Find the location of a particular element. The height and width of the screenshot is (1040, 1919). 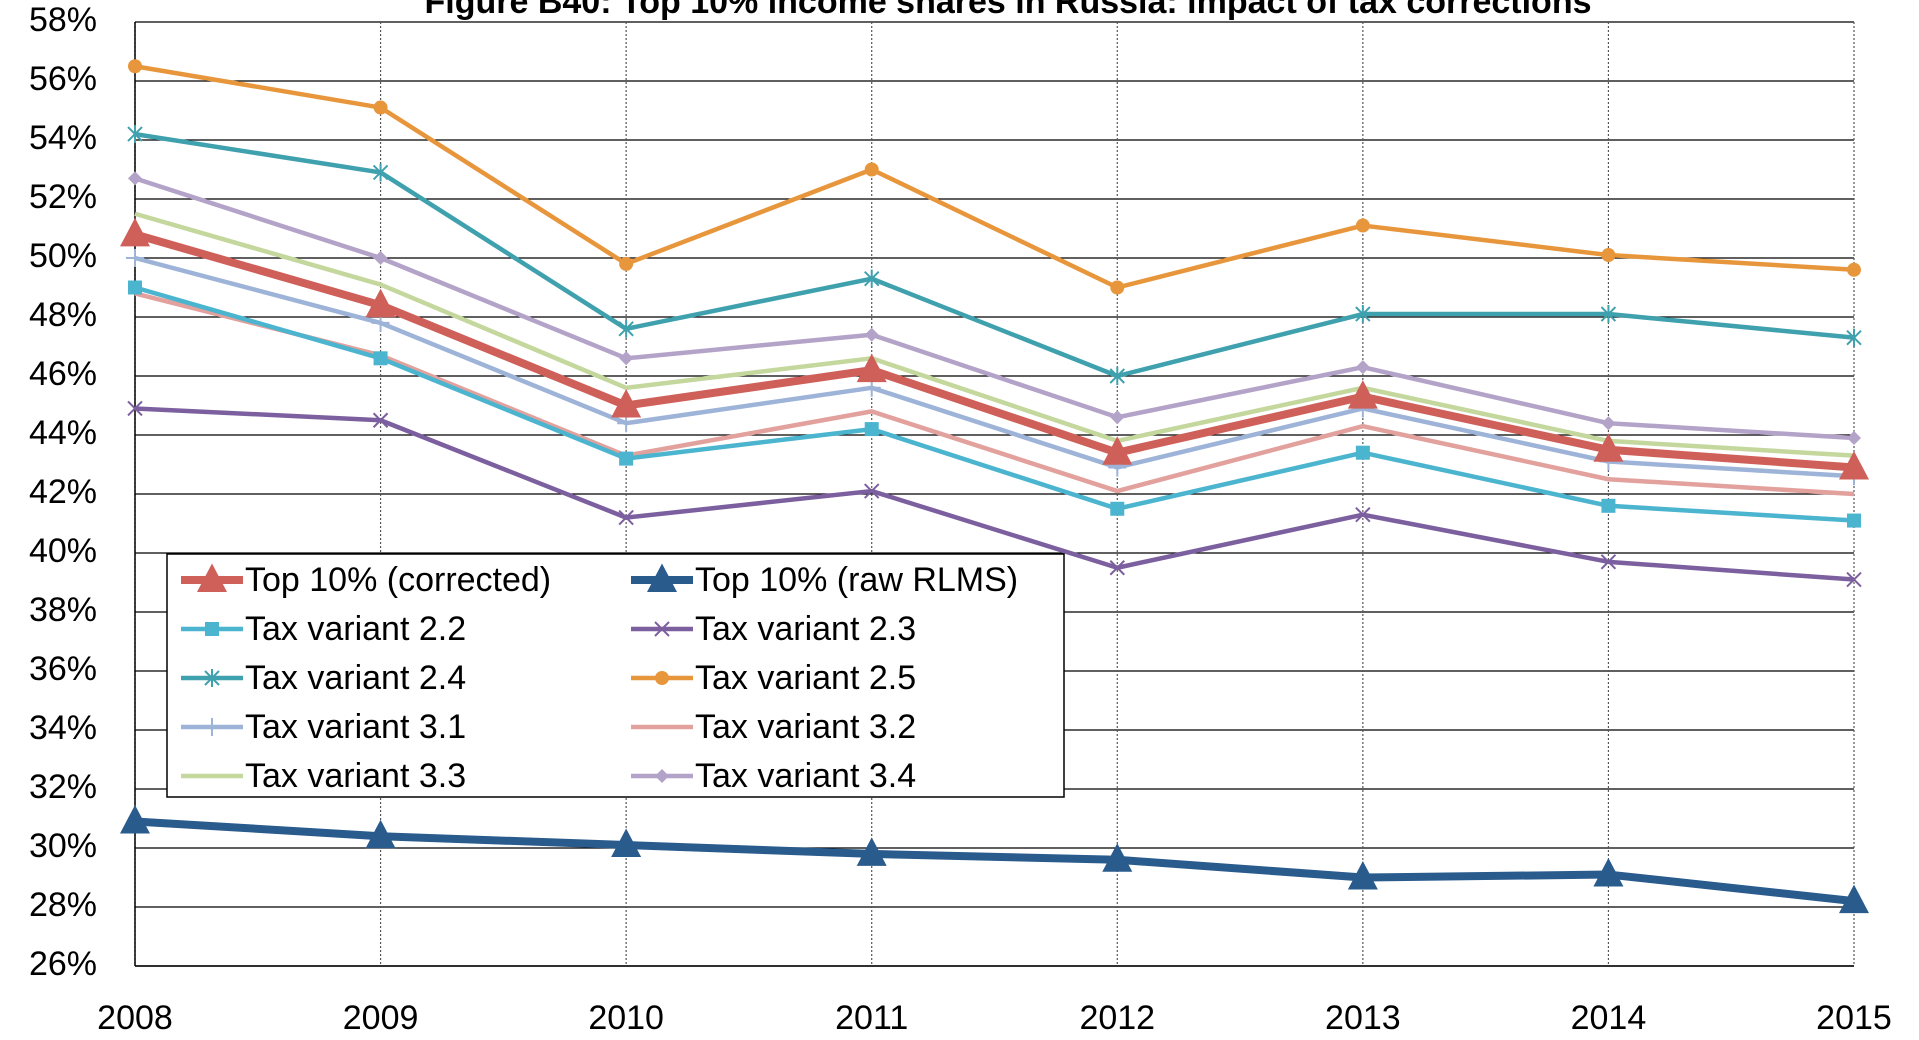

y-tick-label: 50% is located at coordinates (63, 256).